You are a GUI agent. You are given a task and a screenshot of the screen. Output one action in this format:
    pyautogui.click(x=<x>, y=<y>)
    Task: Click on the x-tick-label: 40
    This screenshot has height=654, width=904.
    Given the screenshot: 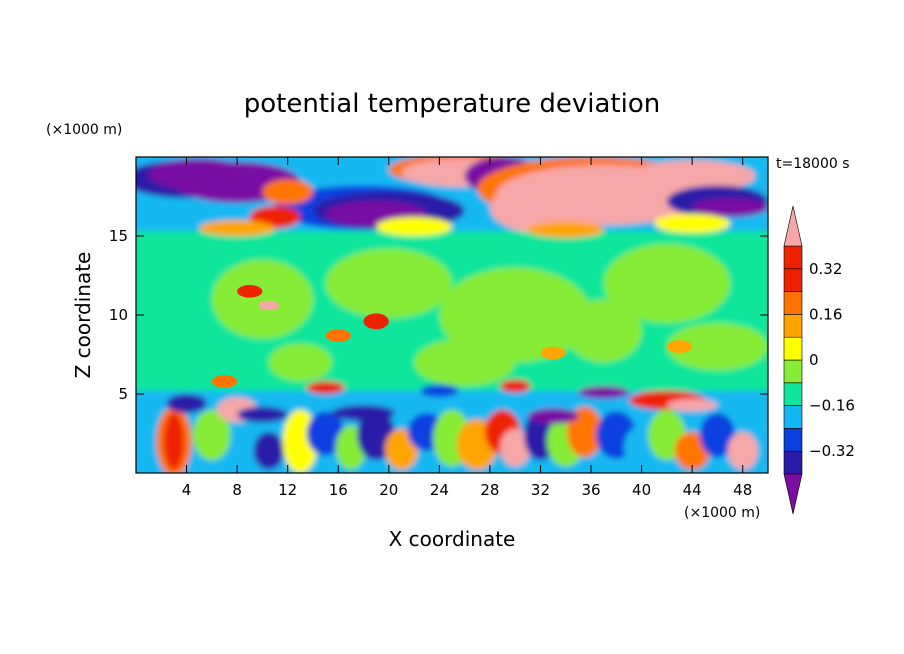 What is the action you would take?
    pyautogui.click(x=641, y=490)
    